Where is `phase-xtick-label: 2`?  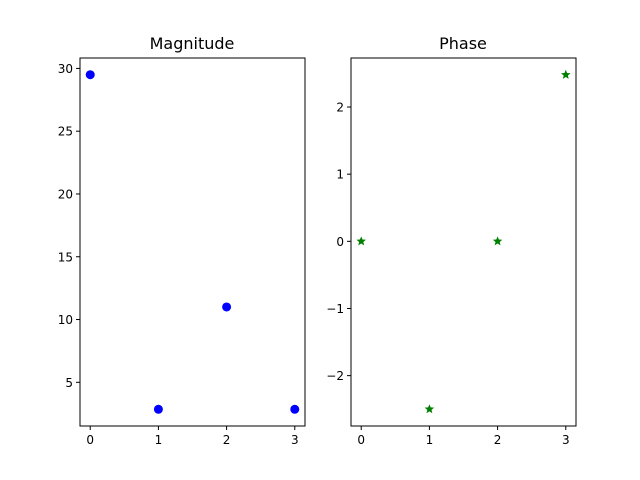 phase-xtick-label: 2 is located at coordinates (498, 440).